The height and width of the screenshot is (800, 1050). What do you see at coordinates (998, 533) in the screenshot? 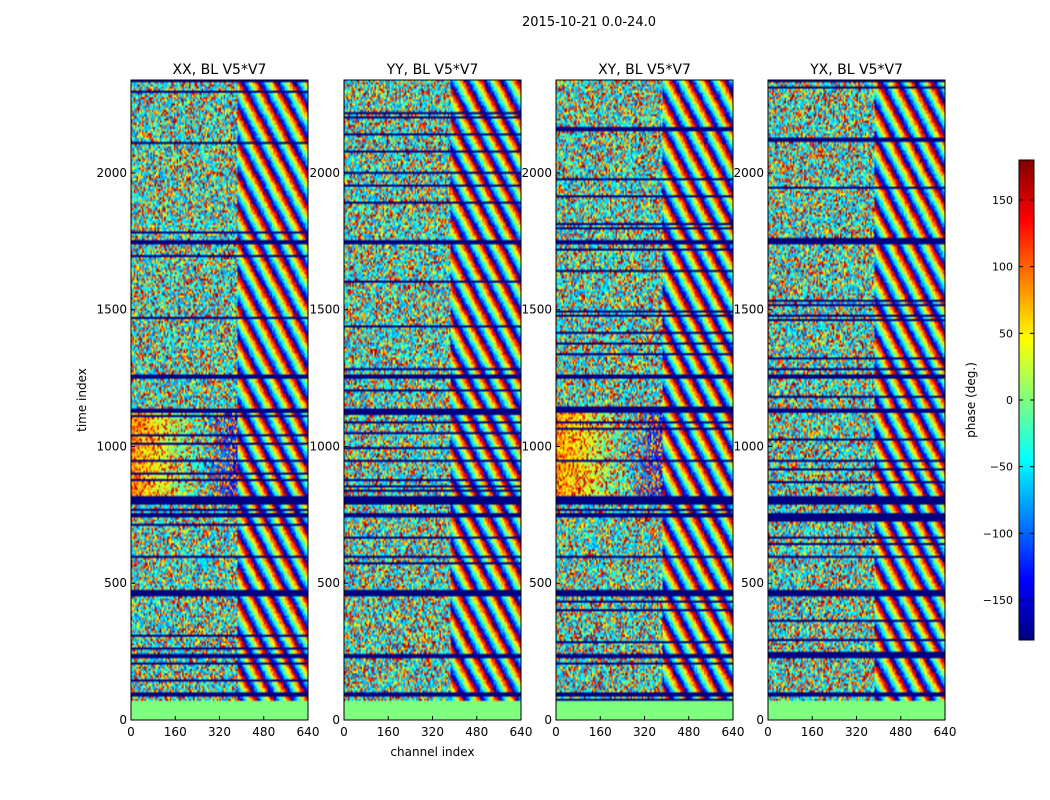
I see `colorbar-tick-label: −100` at bounding box center [998, 533].